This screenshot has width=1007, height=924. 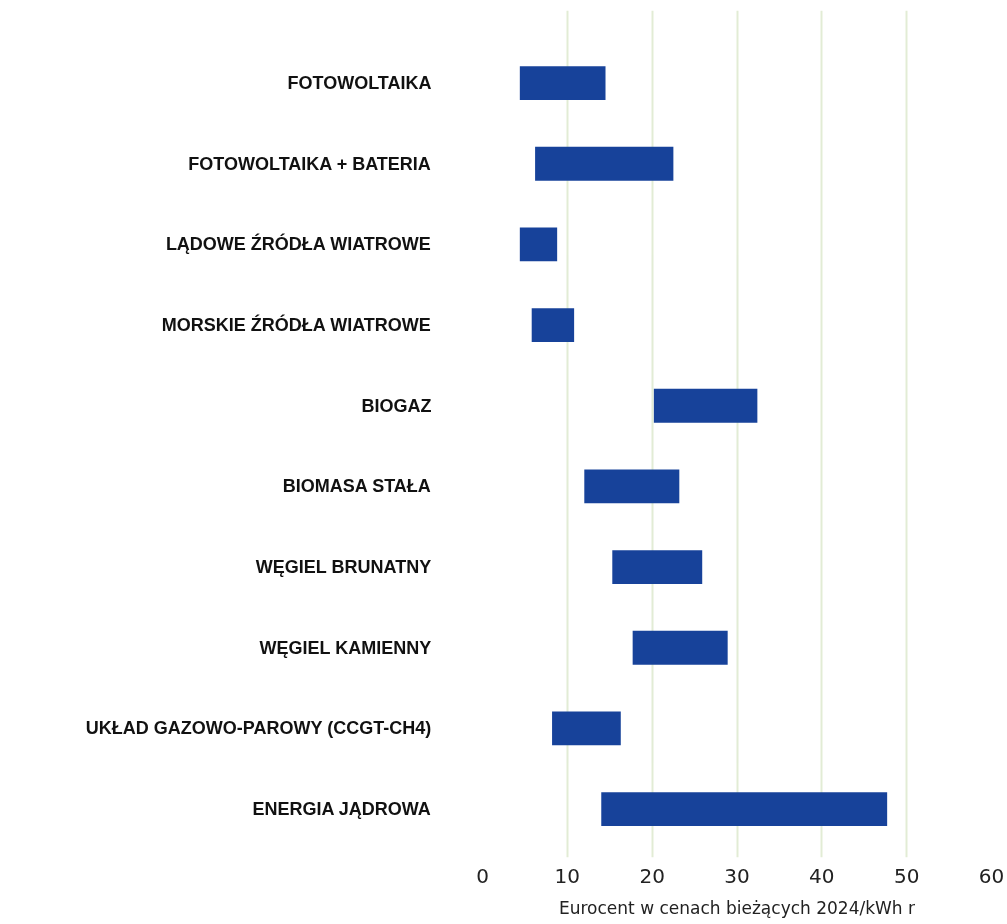 What do you see at coordinates (652, 875) in the screenshot?
I see `x-tick-label: 20` at bounding box center [652, 875].